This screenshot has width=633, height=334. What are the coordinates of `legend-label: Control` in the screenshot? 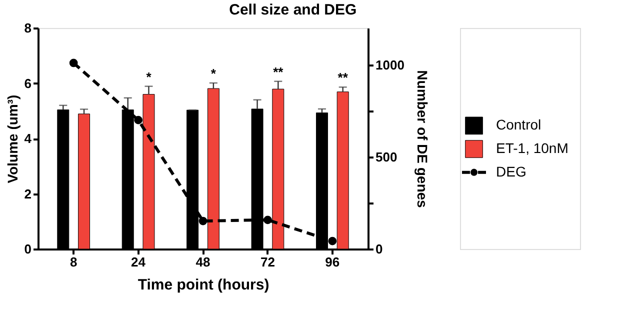 It's located at (519, 124).